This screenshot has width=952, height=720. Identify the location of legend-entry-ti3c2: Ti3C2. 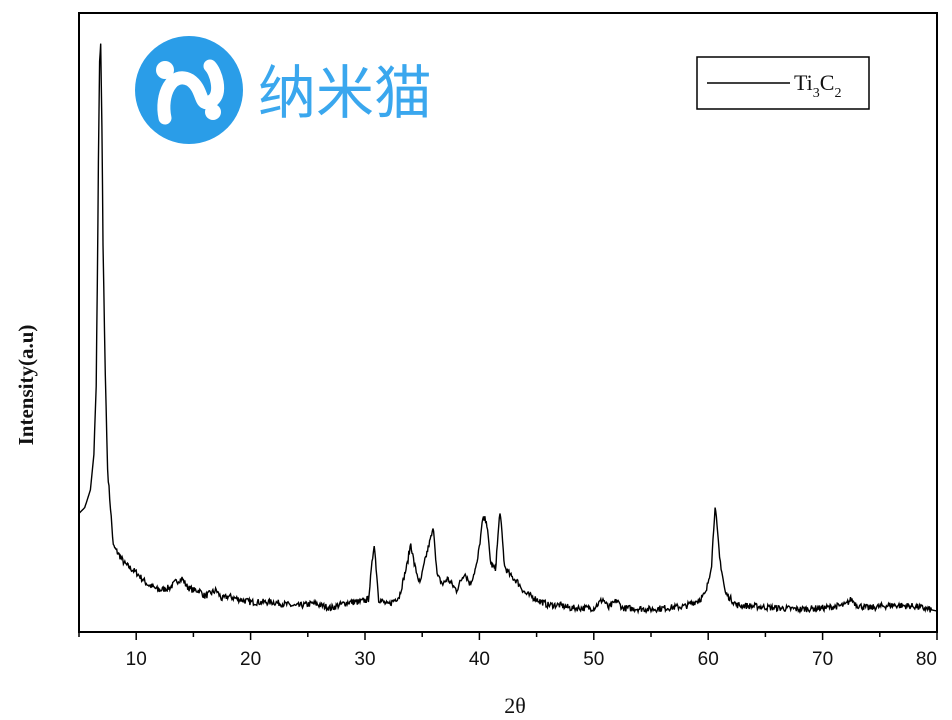
(817, 85).